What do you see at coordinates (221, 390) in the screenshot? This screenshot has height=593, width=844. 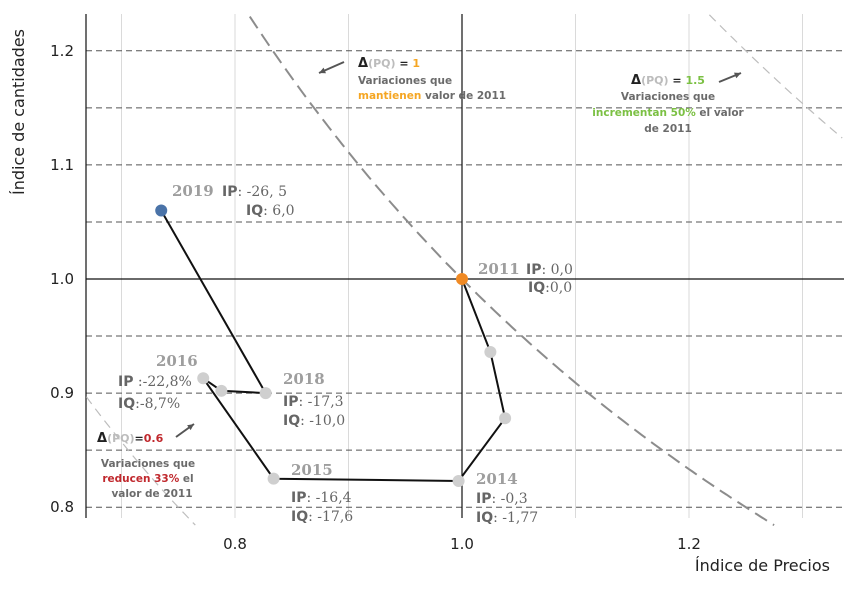 I see `data-point-p2017` at bounding box center [221, 390].